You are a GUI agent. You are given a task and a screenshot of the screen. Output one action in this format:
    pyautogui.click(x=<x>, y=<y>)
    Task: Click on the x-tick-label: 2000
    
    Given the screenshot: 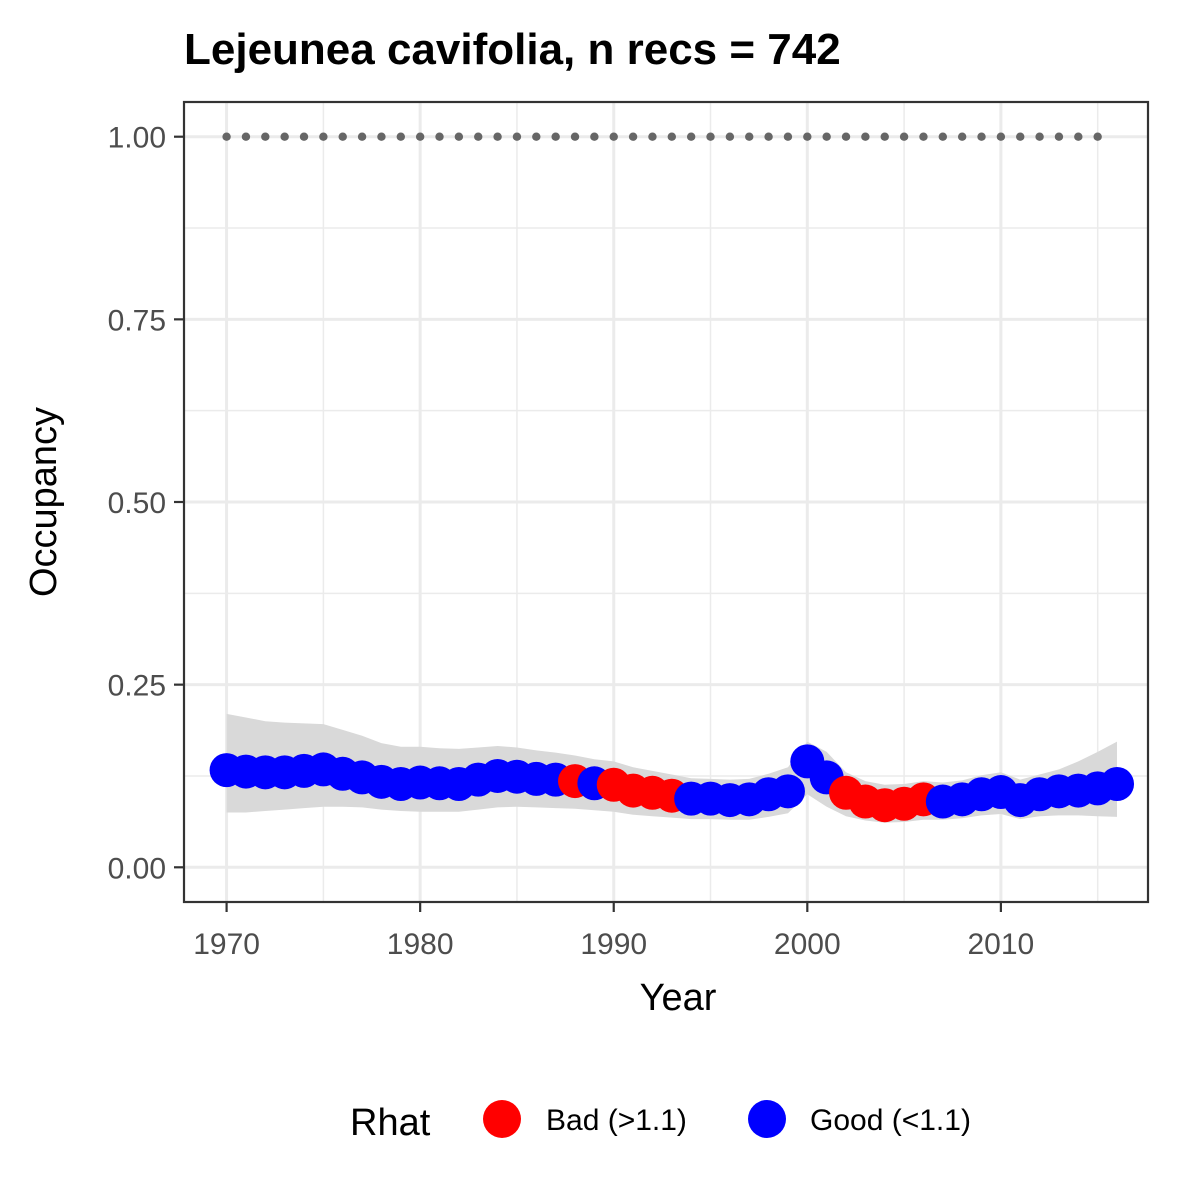 What is the action you would take?
    pyautogui.click(x=807, y=944)
    